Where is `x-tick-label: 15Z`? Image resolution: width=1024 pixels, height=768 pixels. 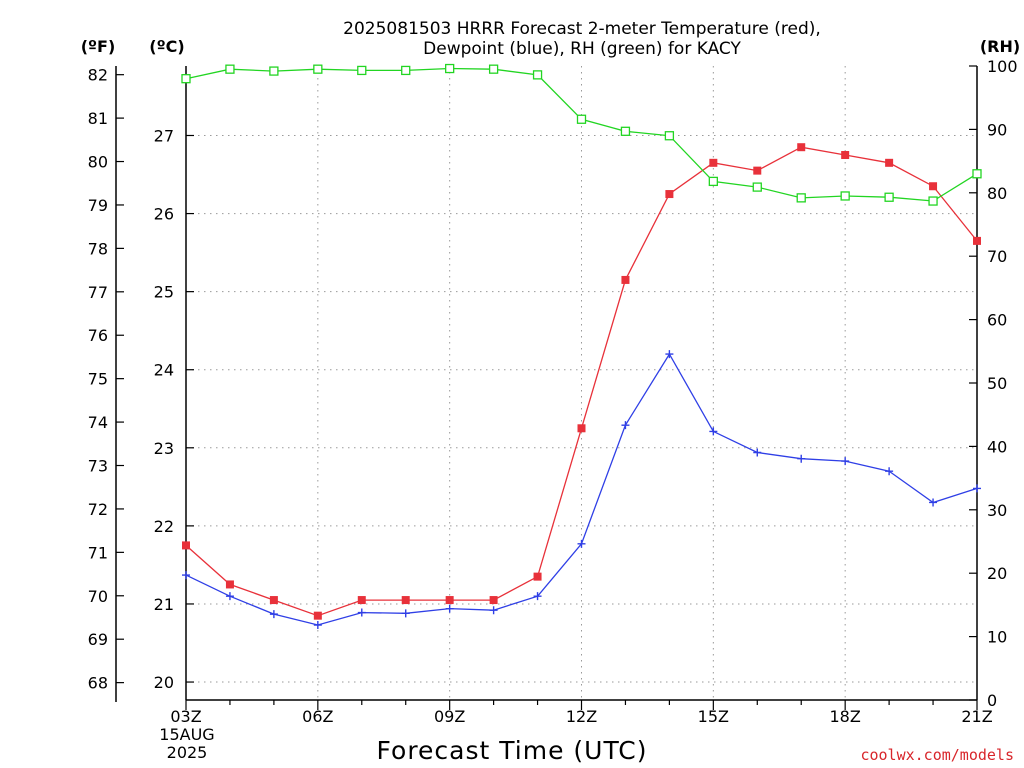
x-tick-label: 15Z is located at coordinates (713, 716).